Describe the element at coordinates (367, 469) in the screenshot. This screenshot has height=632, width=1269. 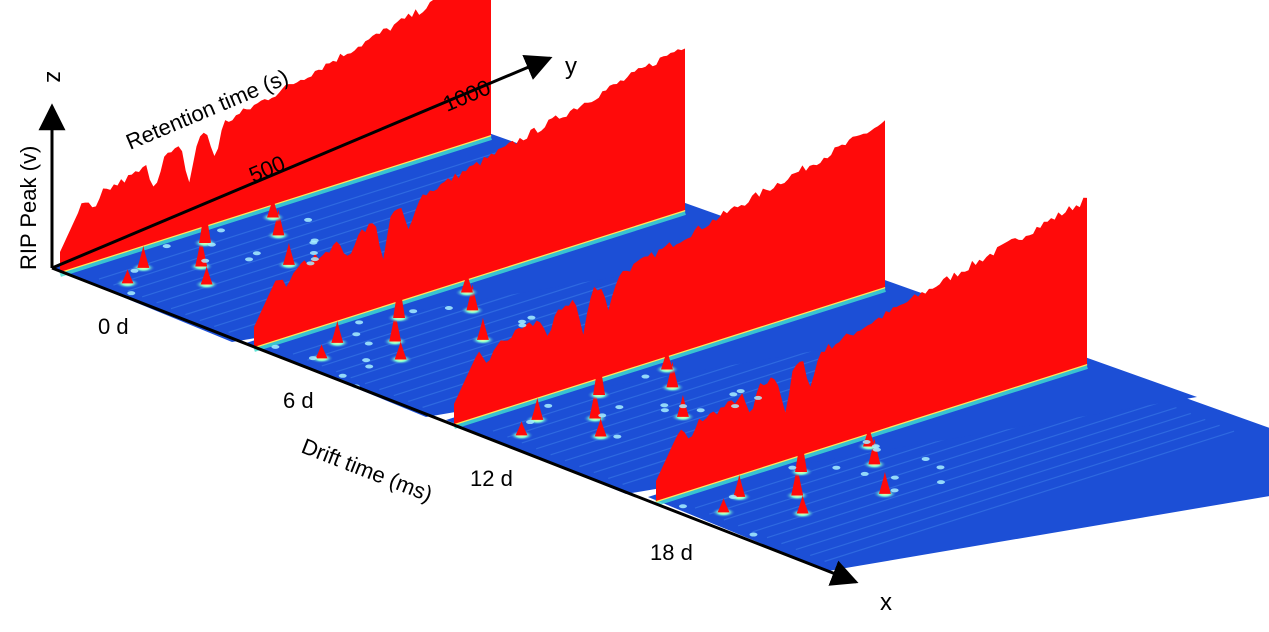
I see `x-axis-label: Drift time (ms)` at that location.